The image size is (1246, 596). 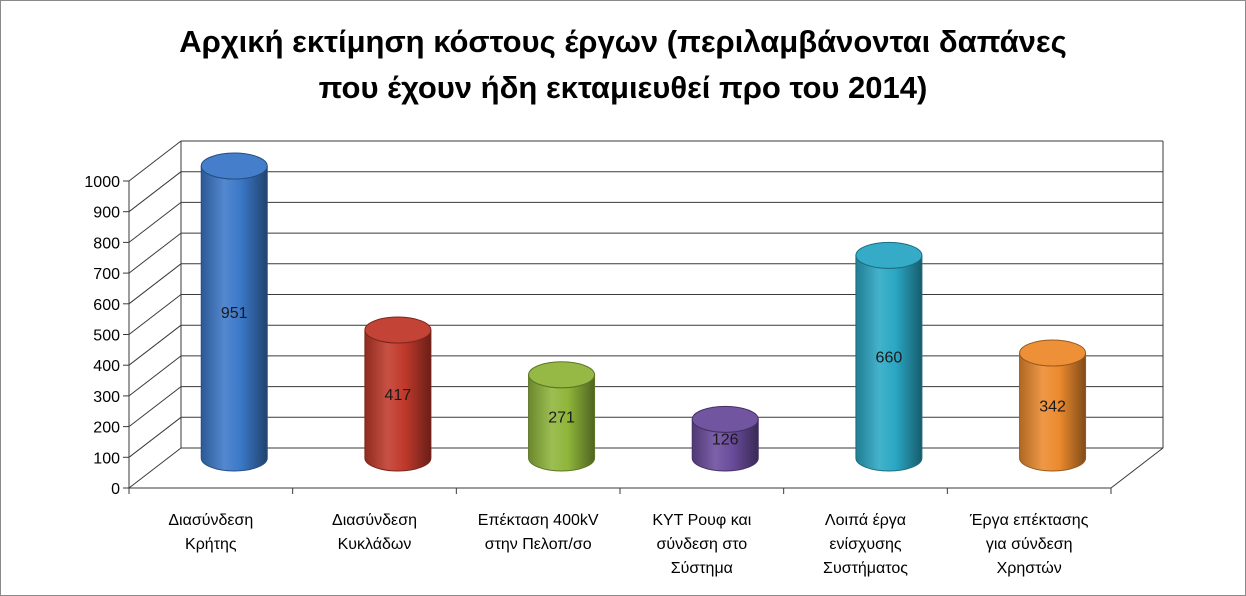 I want to click on category-label: στην Πελοπ/σο, so click(x=538, y=544).